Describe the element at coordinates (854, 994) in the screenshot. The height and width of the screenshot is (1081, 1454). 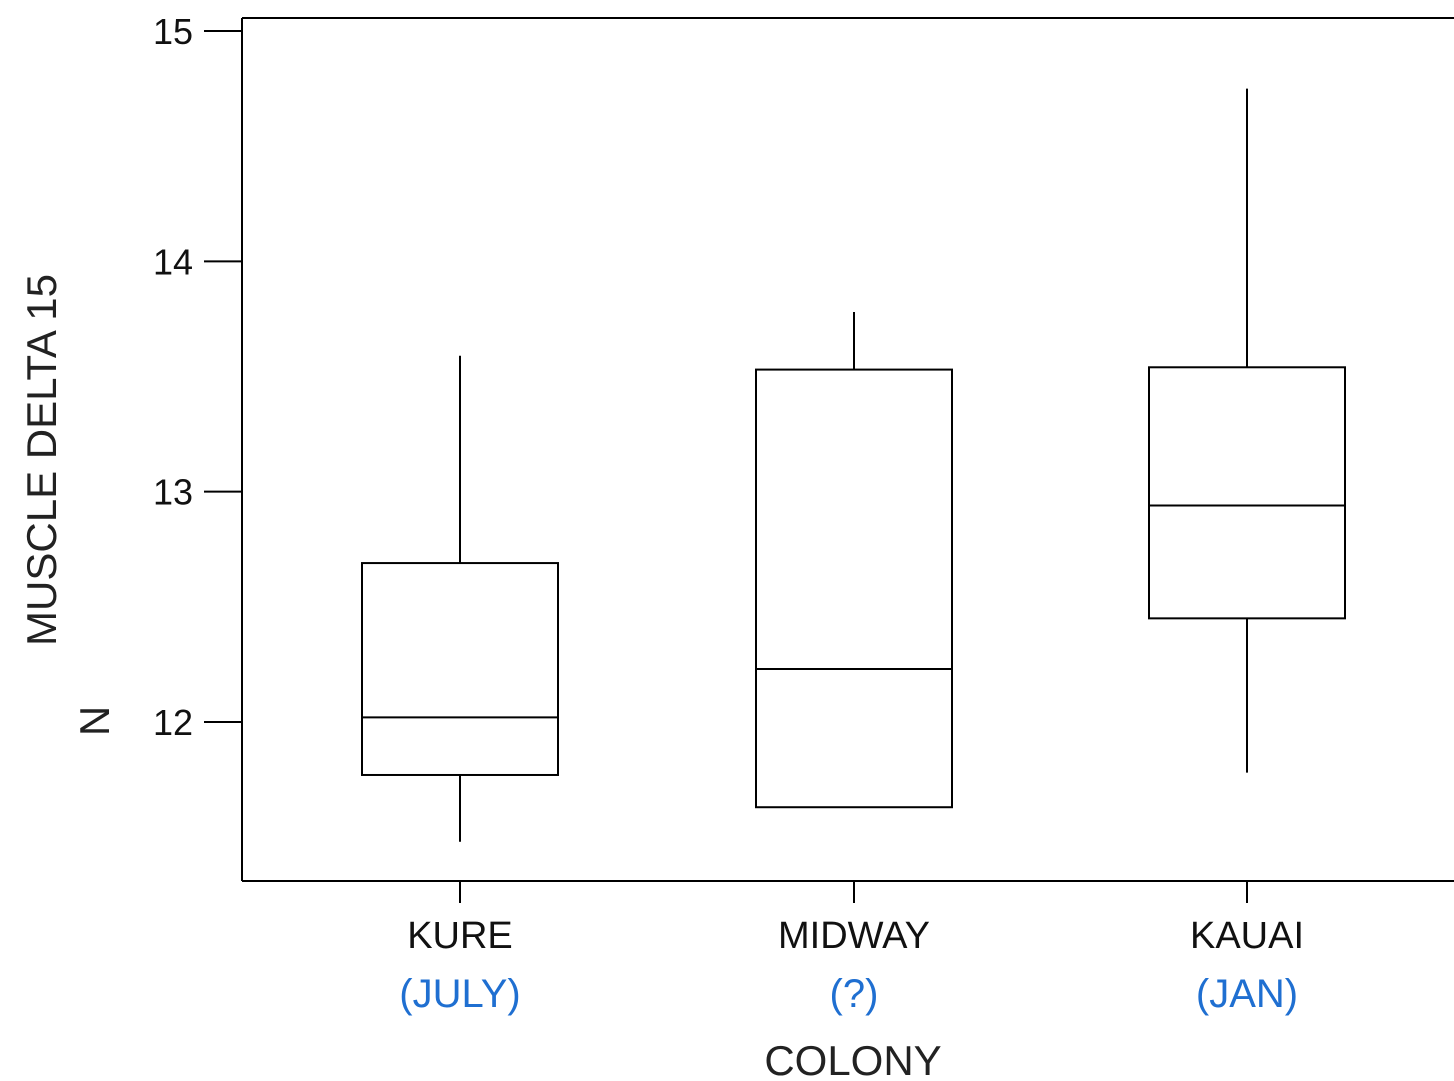
I see `x-sublabel-midway: (?)` at that location.